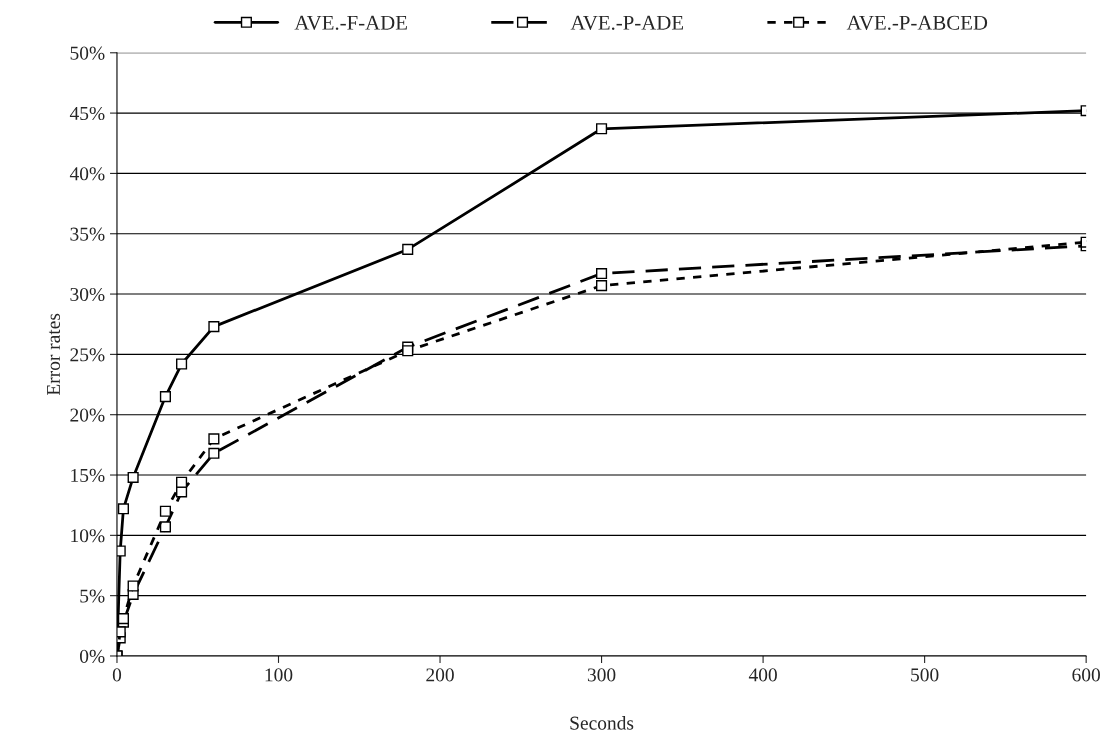 This screenshot has width=1114, height=754. I want to click on y-tick-label: 5%, so click(92, 596).